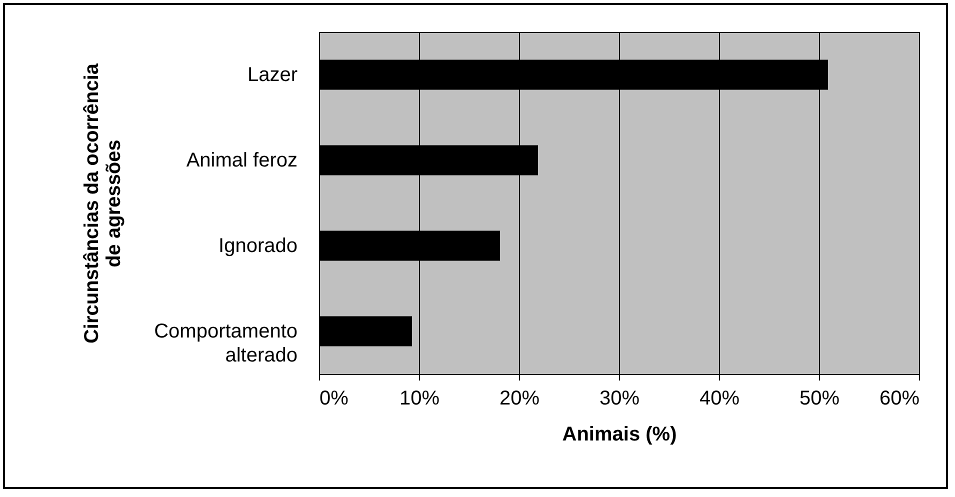 This screenshot has height=497, width=955. Describe the element at coordinates (419, 399) in the screenshot. I see `x-tick-label: 10%` at that location.